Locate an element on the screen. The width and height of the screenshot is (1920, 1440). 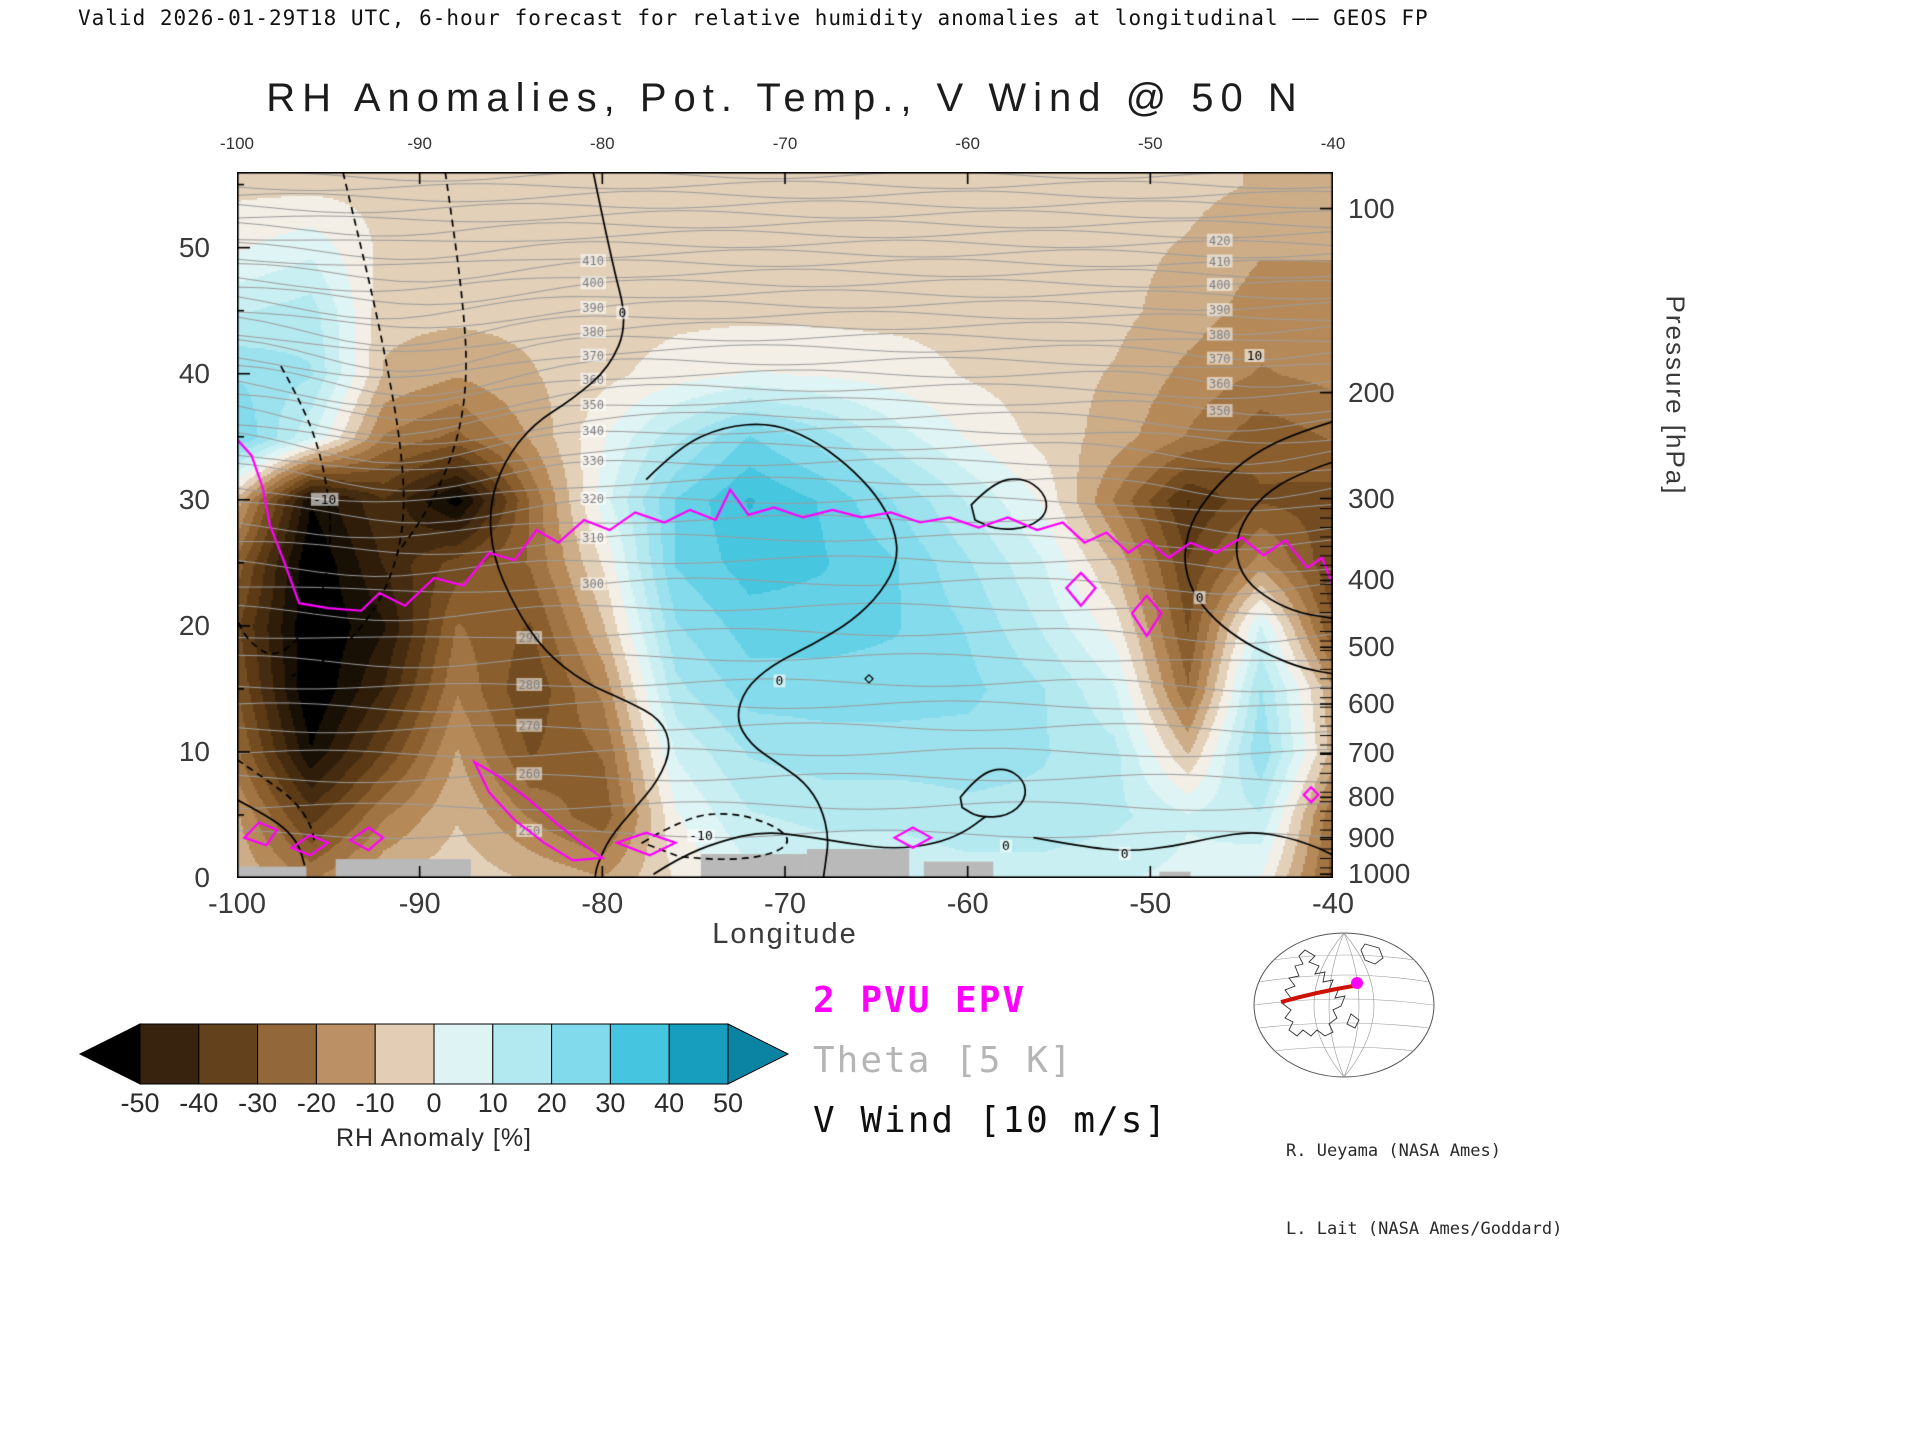
coastline-north-america is located at coordinates (1333, 990).